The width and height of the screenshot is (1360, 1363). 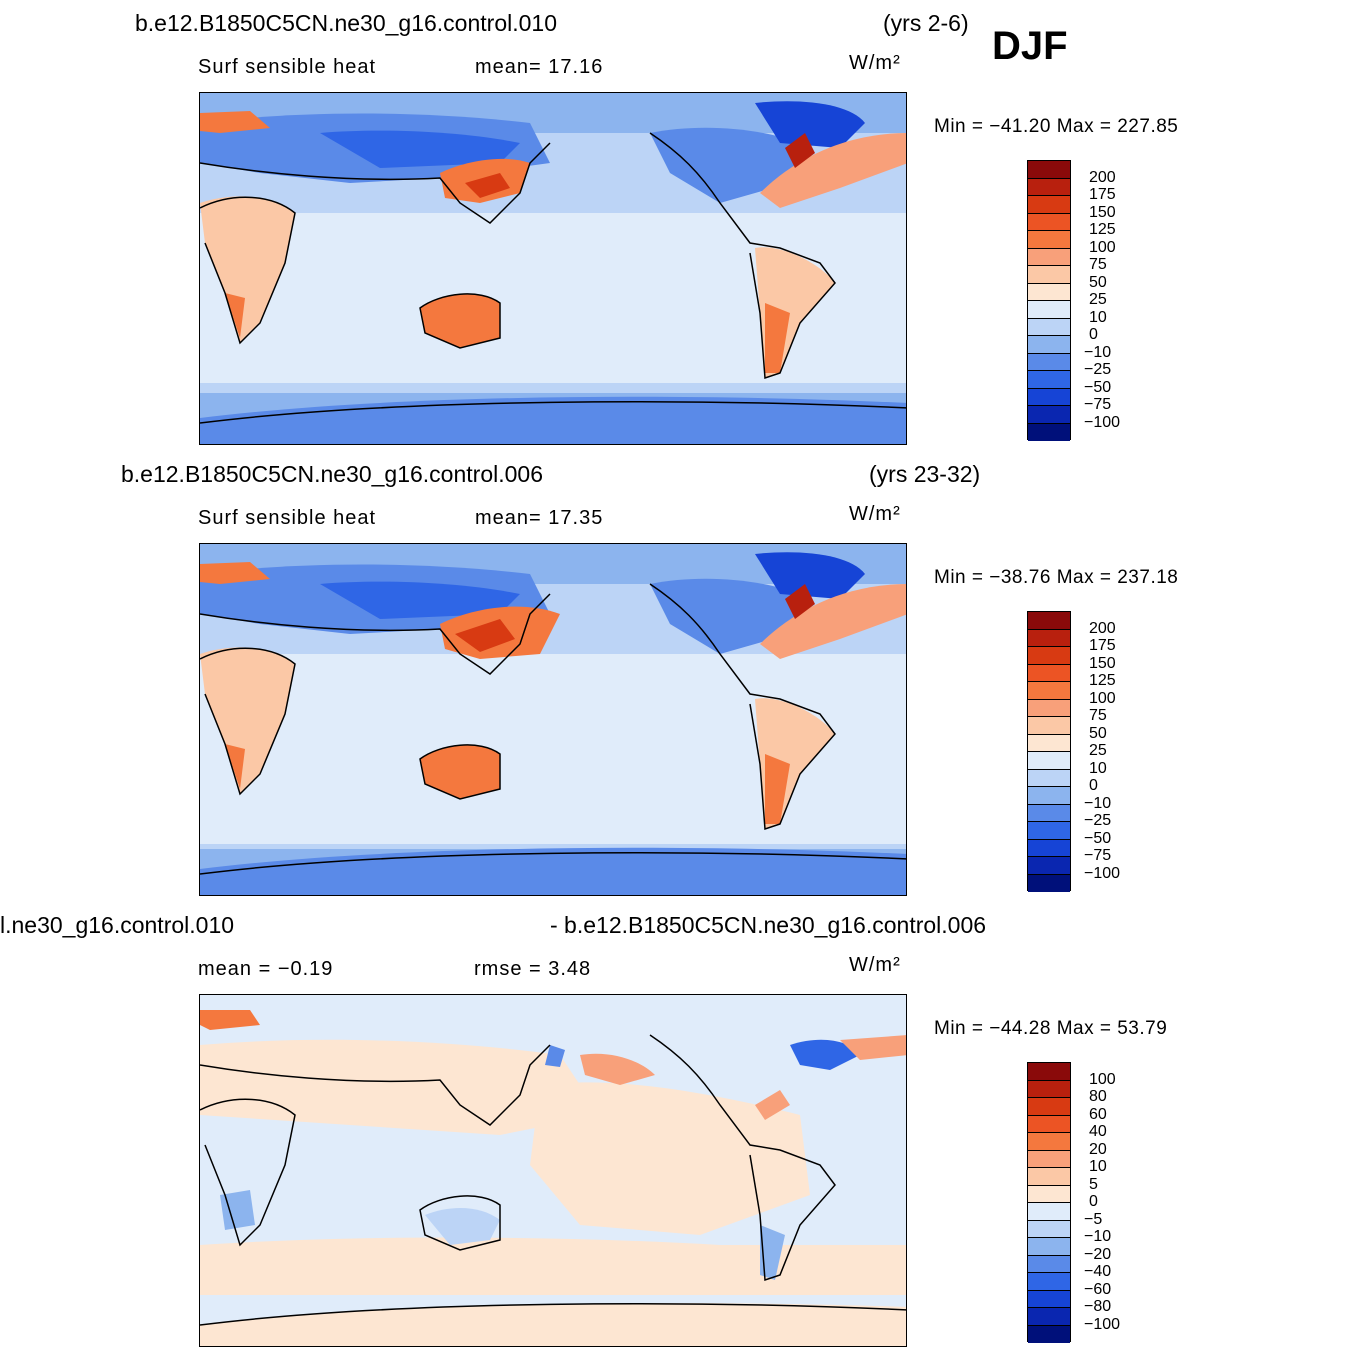 What do you see at coordinates (1098, 1114) in the screenshot?
I see `colorbar-tick-label: 60` at bounding box center [1098, 1114].